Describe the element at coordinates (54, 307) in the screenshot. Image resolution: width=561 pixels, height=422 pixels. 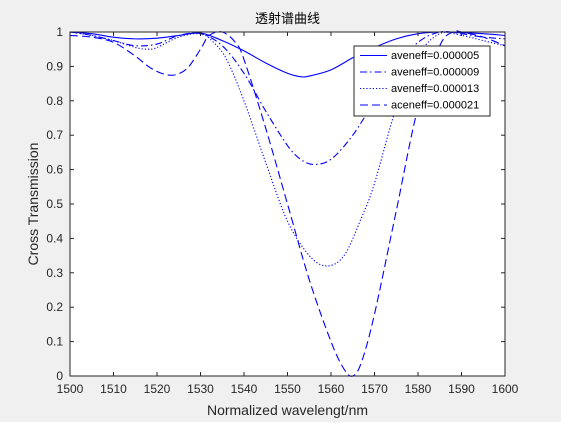
I see `y-tick-label: 0.2` at that location.